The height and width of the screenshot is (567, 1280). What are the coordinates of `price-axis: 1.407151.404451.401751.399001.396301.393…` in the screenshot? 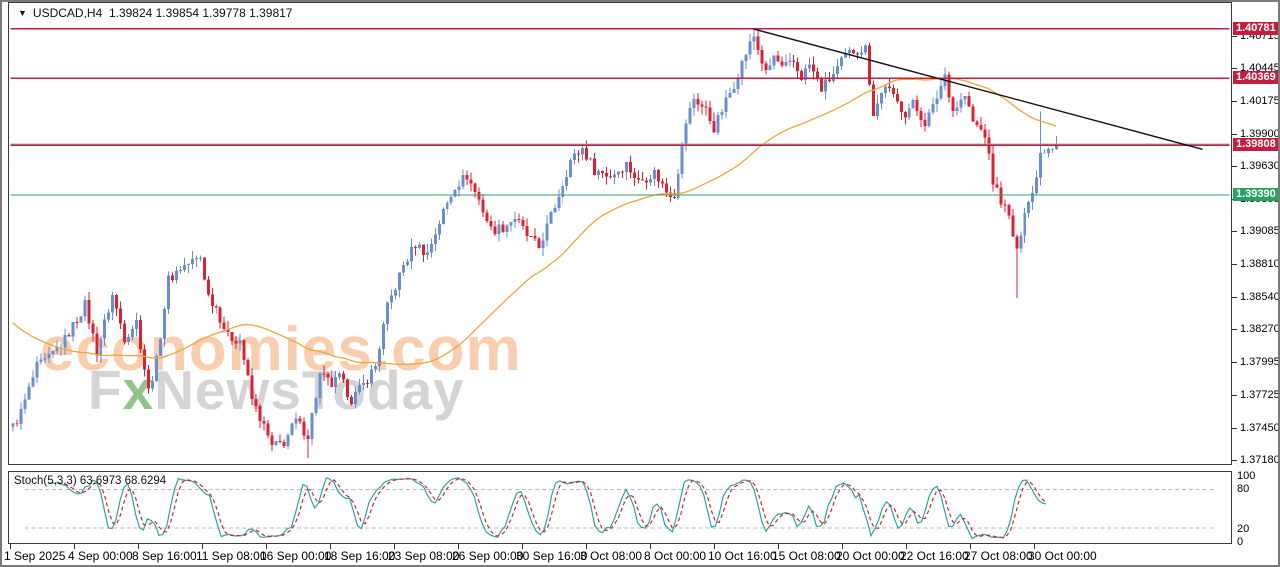 It's located at (1255, 282).